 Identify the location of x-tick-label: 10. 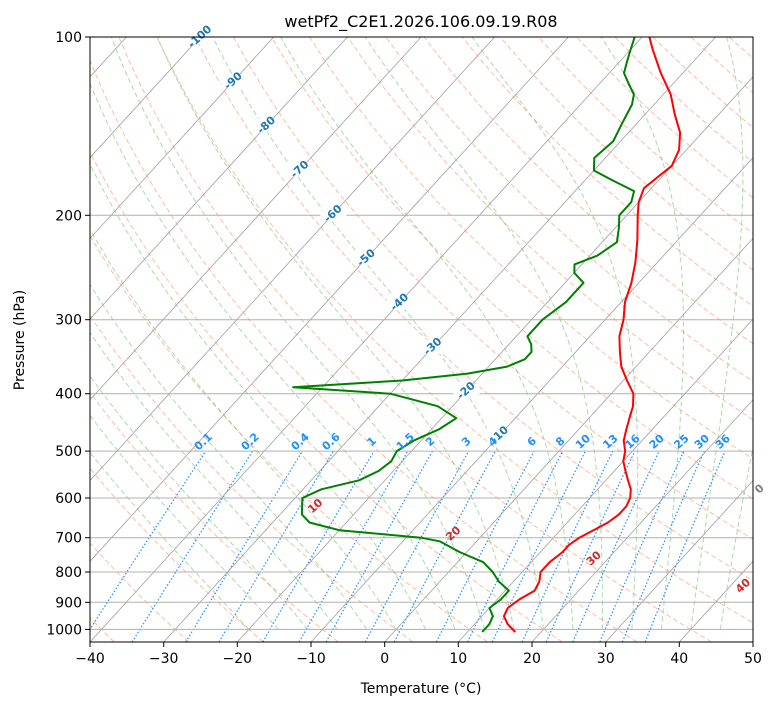
(458, 659).